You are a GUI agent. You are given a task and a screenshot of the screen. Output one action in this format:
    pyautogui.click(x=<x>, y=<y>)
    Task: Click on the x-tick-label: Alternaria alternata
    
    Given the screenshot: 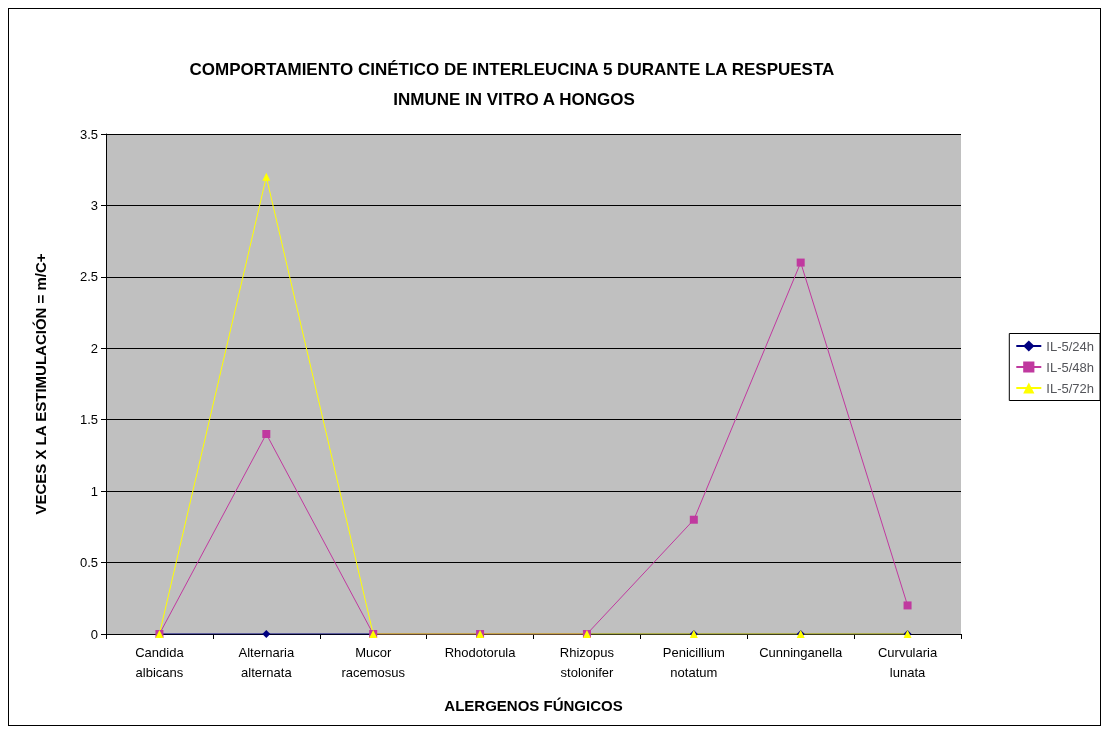 What is the action you would take?
    pyautogui.click(x=266, y=662)
    